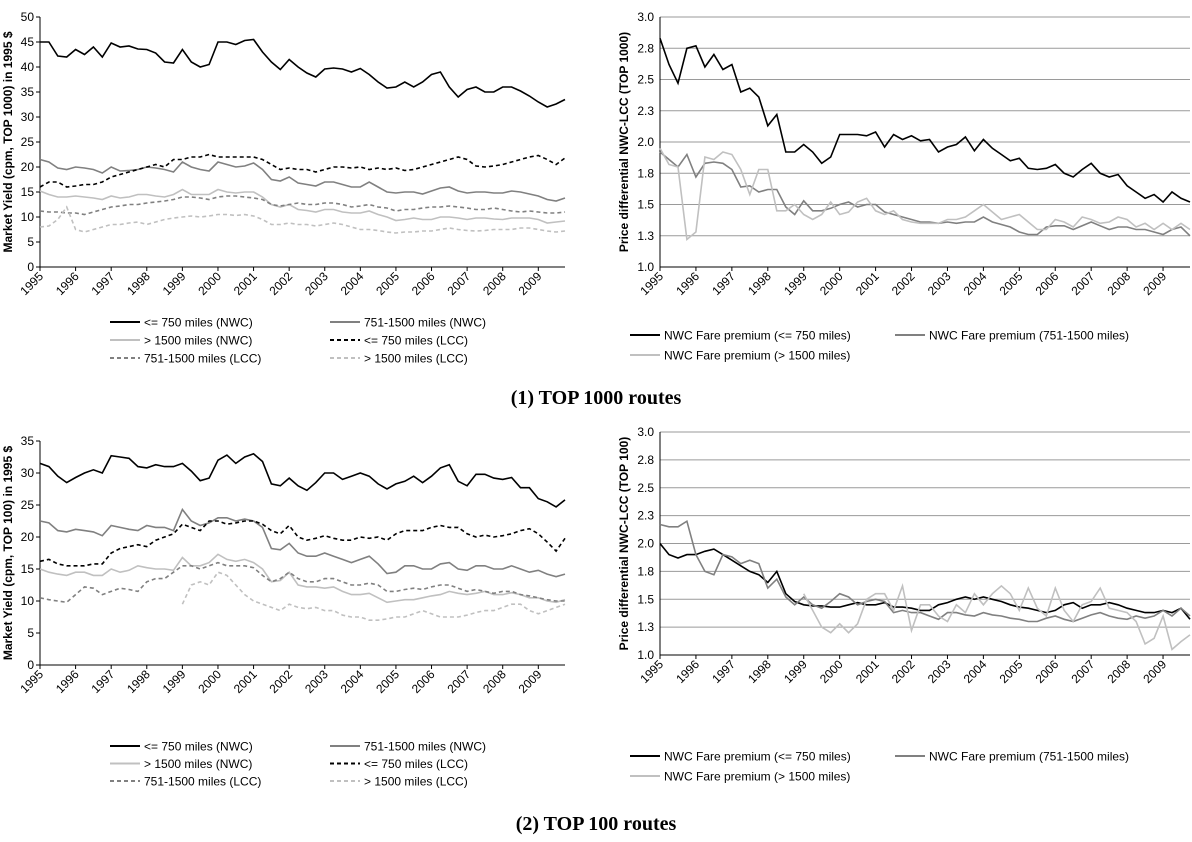 The image size is (1192, 842). I want to click on y-tick-label: 30, so click(28, 117).